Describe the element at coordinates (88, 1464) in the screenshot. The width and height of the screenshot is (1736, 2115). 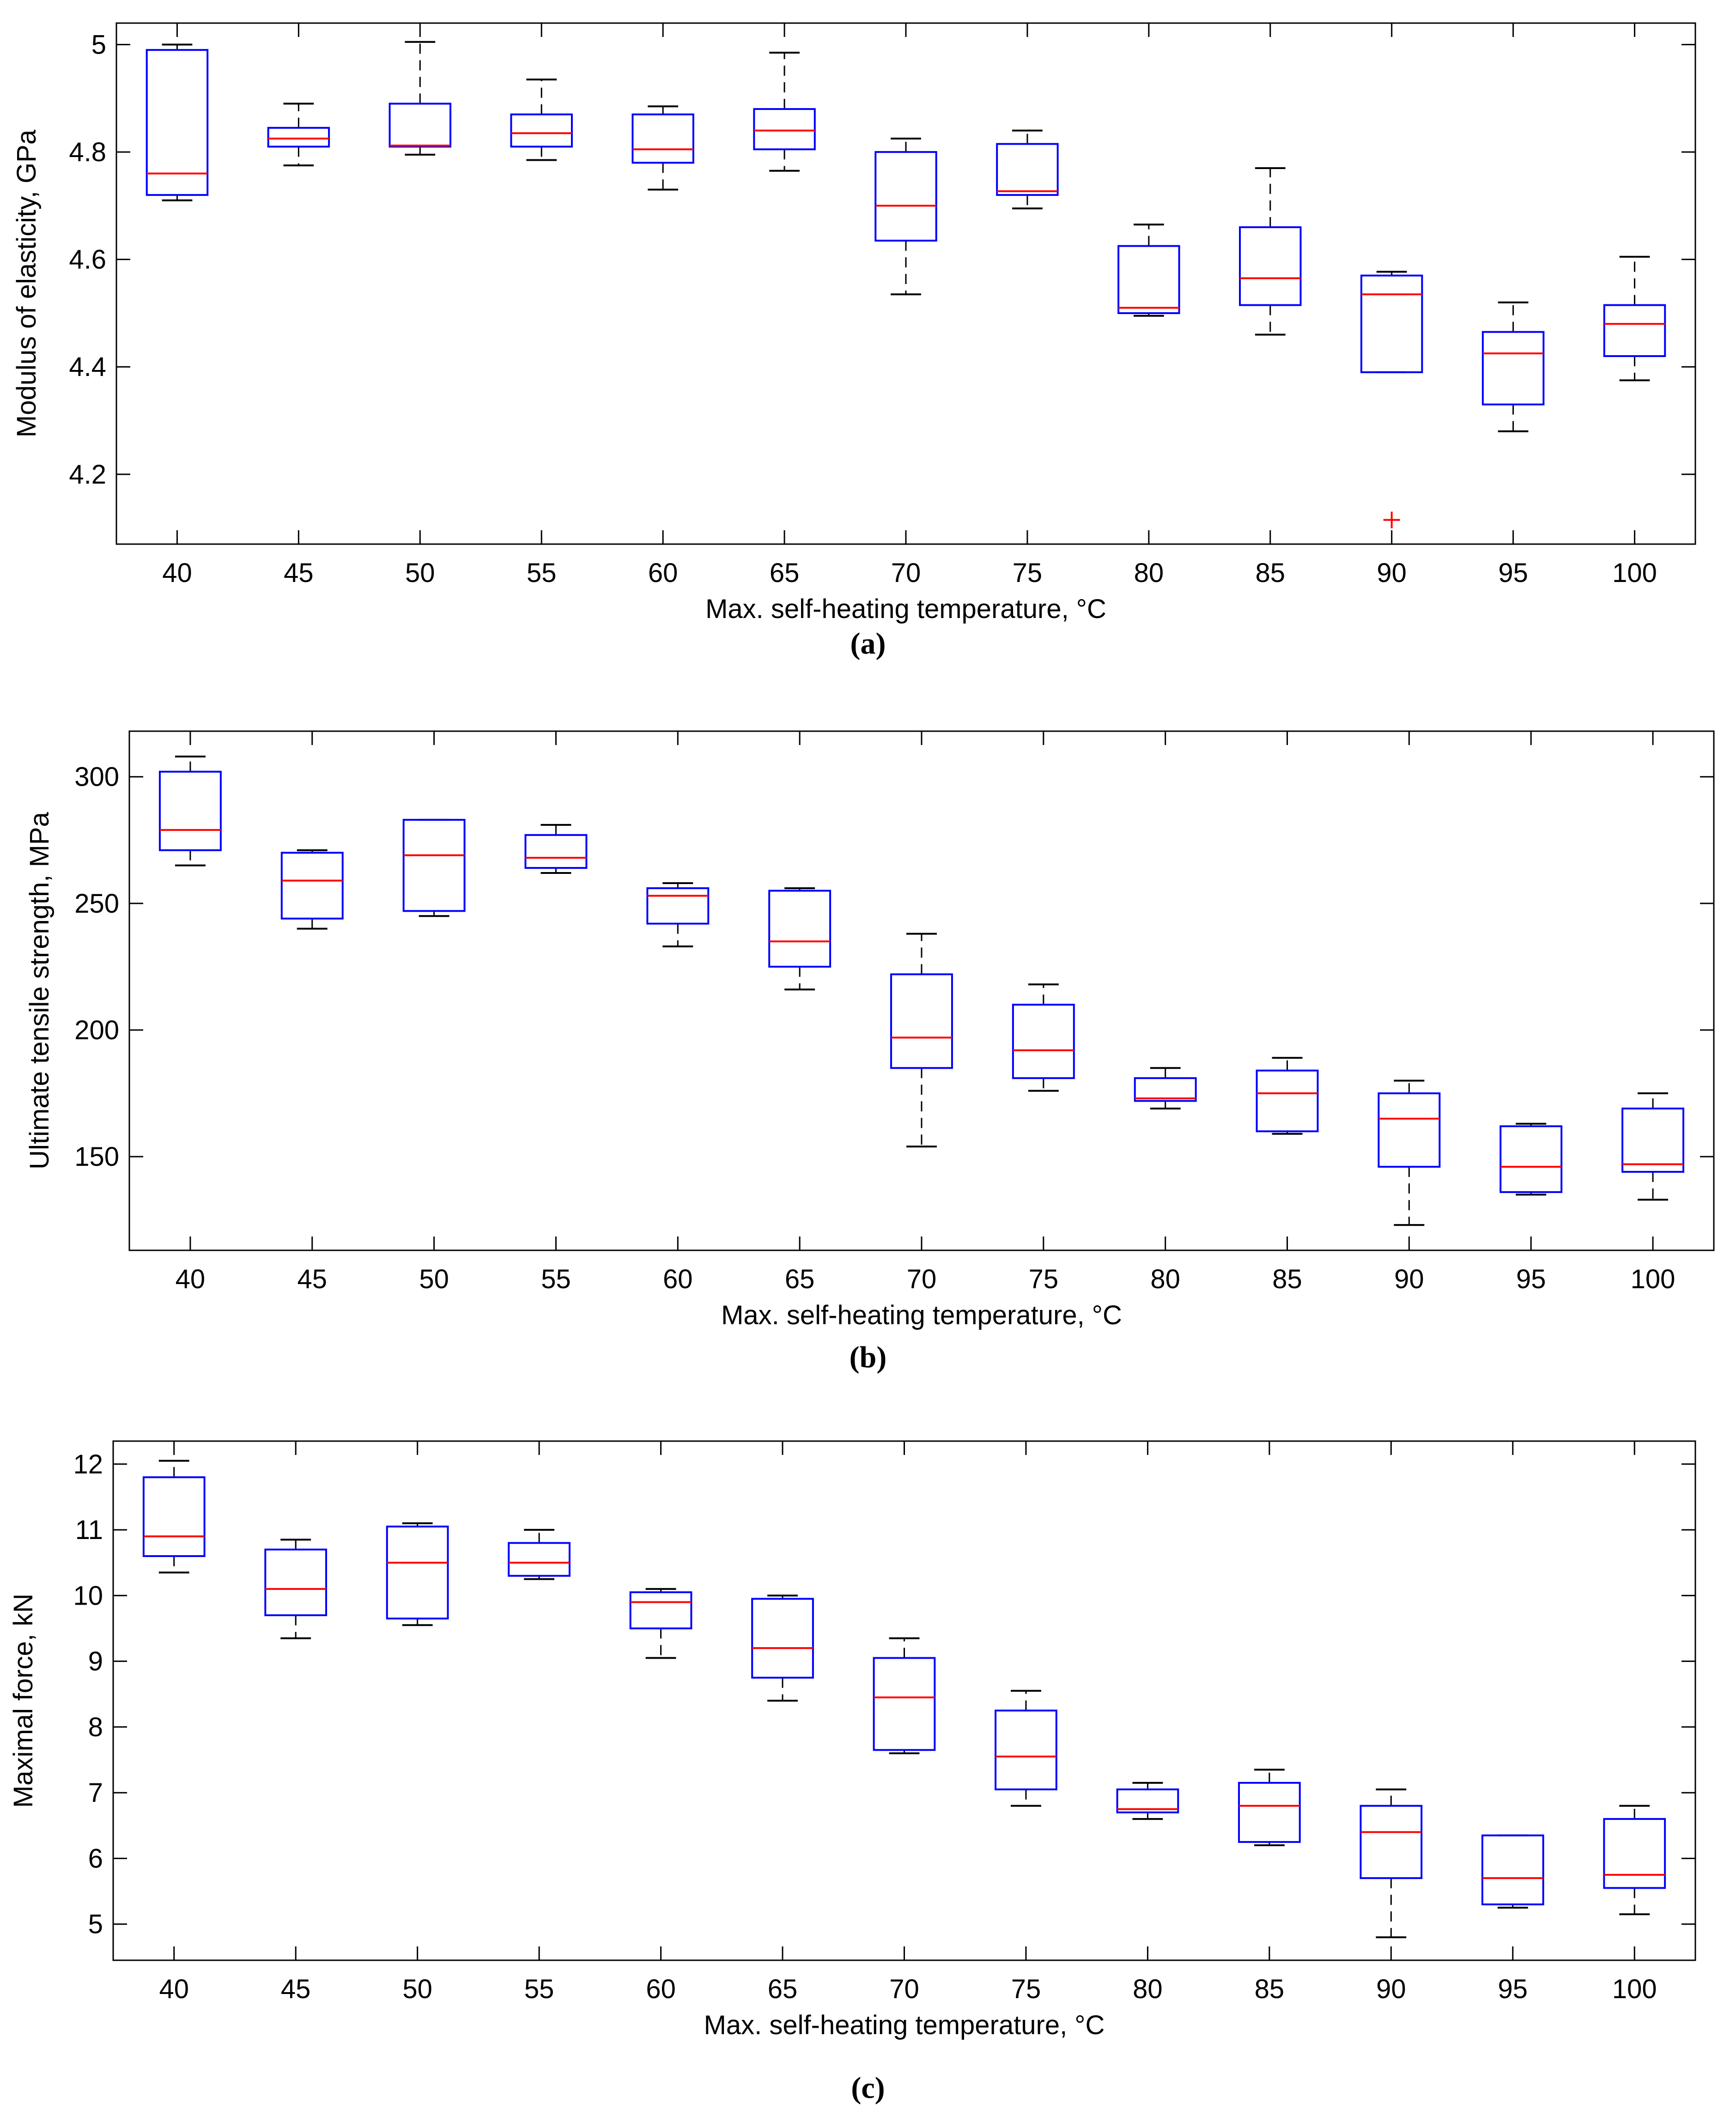
I see `y-tick-label: 12` at that location.